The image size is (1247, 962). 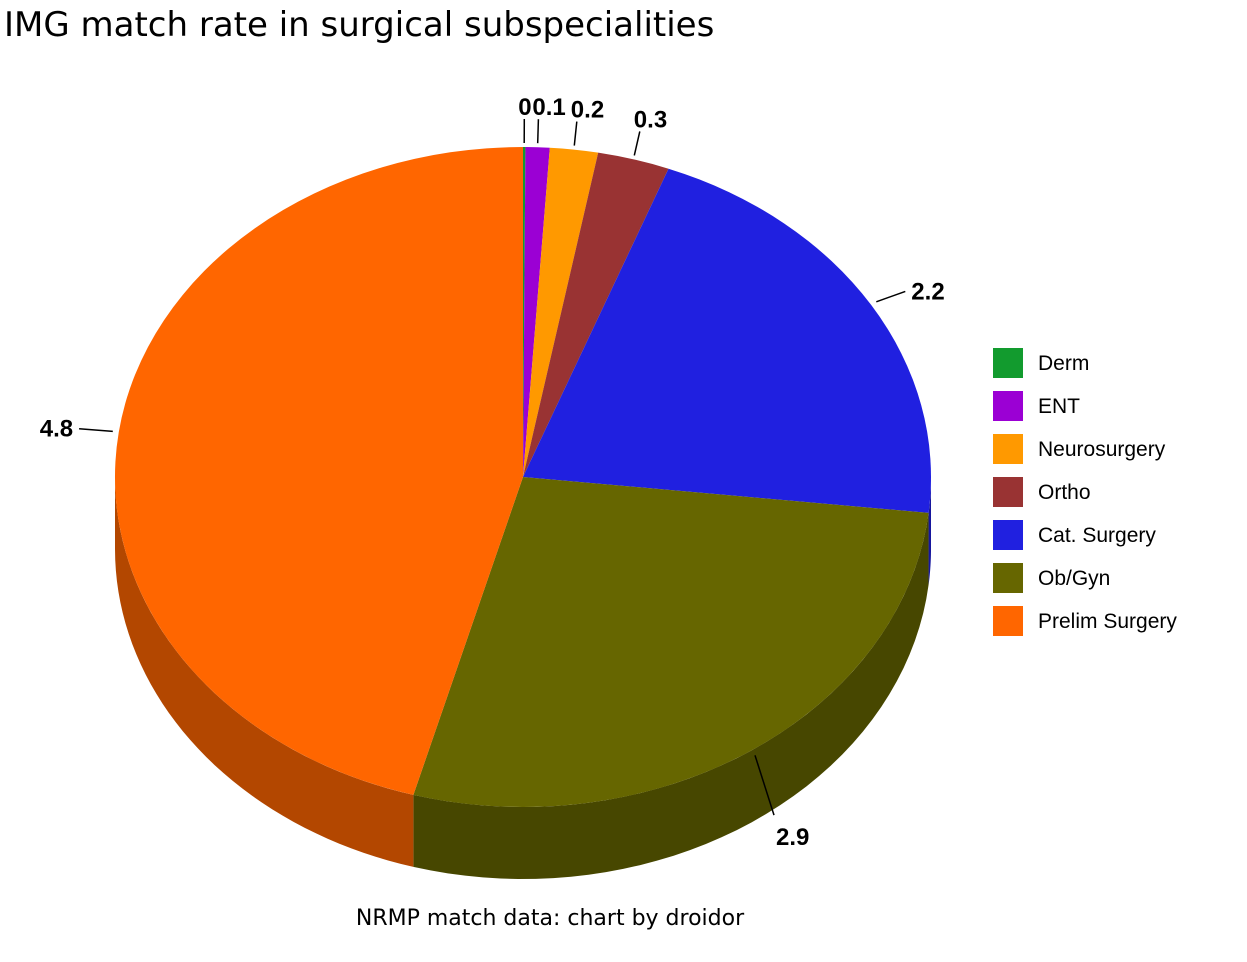 I want to click on legend-swatch-derm, so click(x=1008, y=363).